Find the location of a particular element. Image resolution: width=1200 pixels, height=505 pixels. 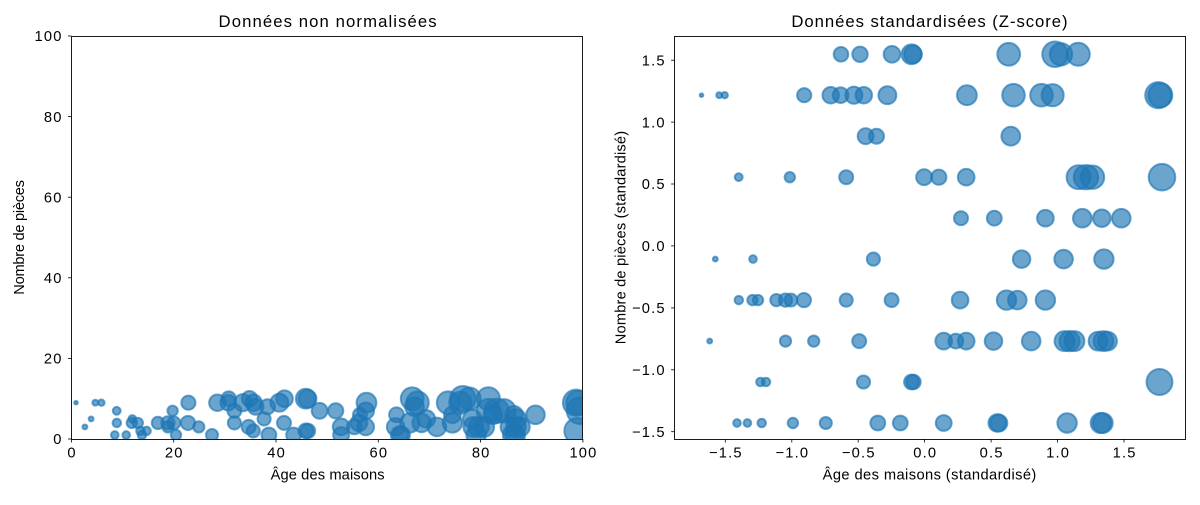

svg-text: Âge des maisons (standardisé) is located at coordinates (930, 475).